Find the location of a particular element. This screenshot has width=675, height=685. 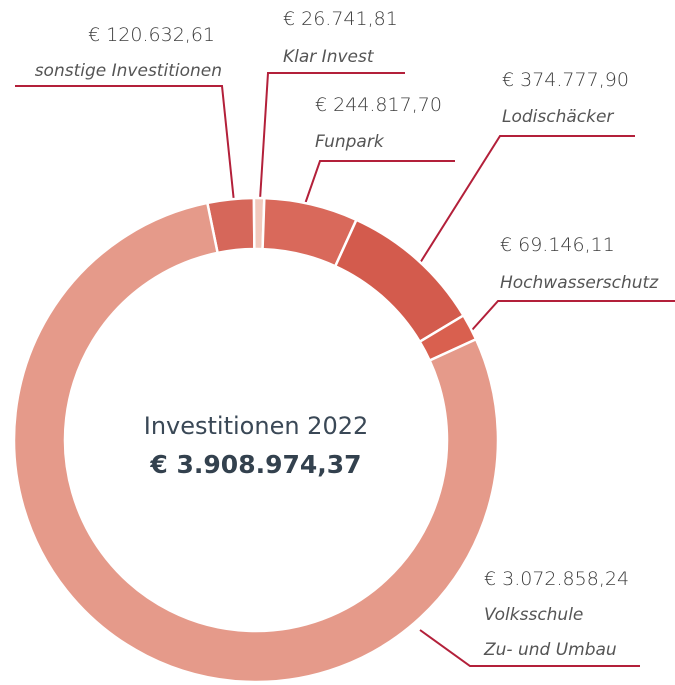

value-label: € 69.146,11 is located at coordinates (557, 245).